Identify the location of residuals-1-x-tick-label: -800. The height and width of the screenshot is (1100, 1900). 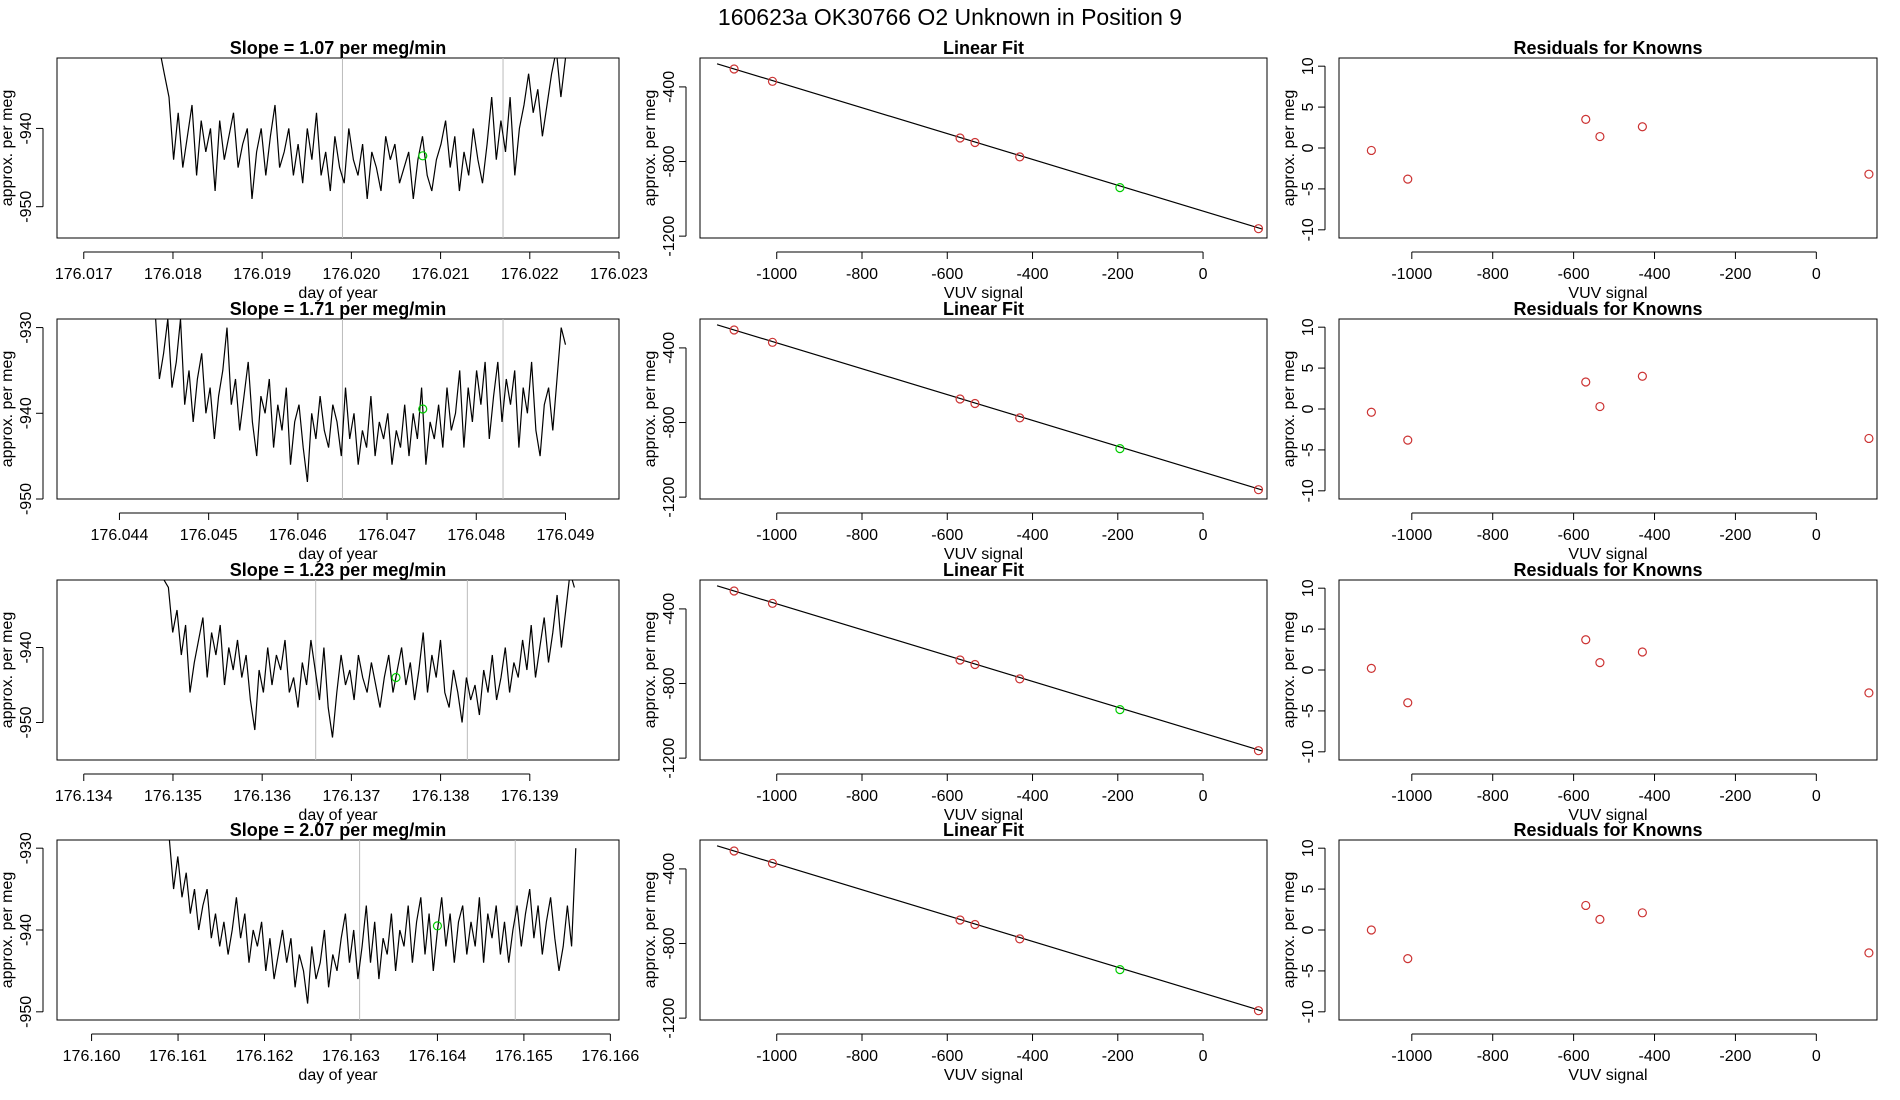
(1493, 274).